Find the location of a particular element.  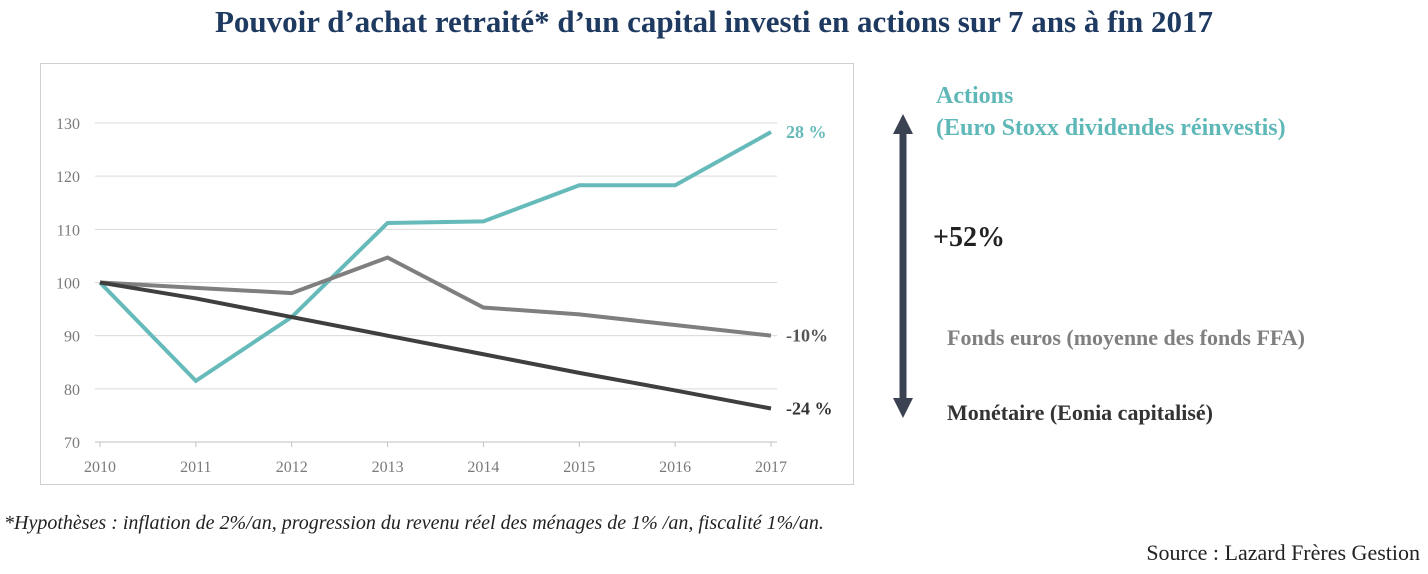

arrow-up-icon is located at coordinates (903, 124).